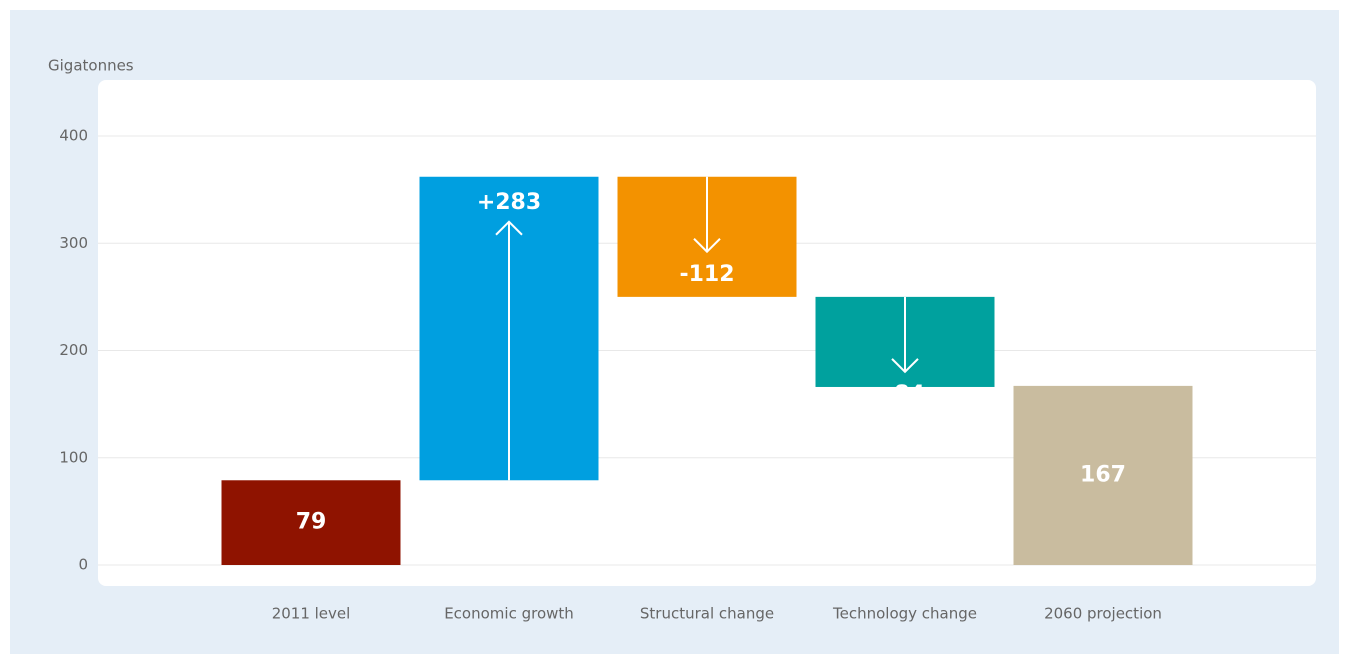 The width and height of the screenshot is (1349, 668). I want to click on y-tick-label: 0, so click(83, 565).